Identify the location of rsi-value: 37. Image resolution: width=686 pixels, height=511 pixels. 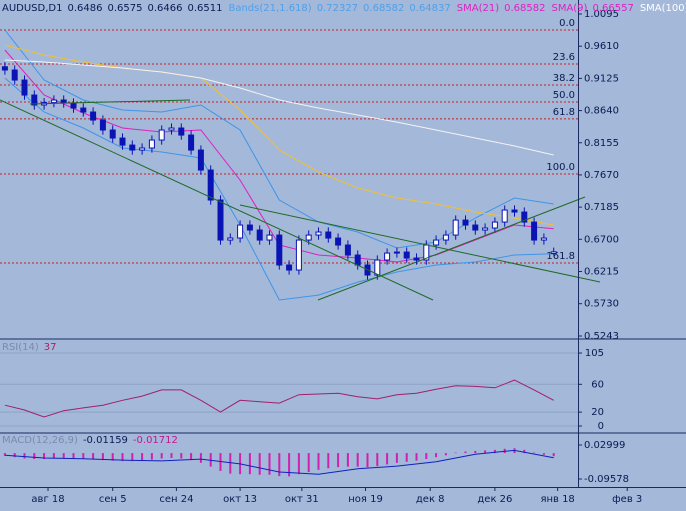
(50, 347).